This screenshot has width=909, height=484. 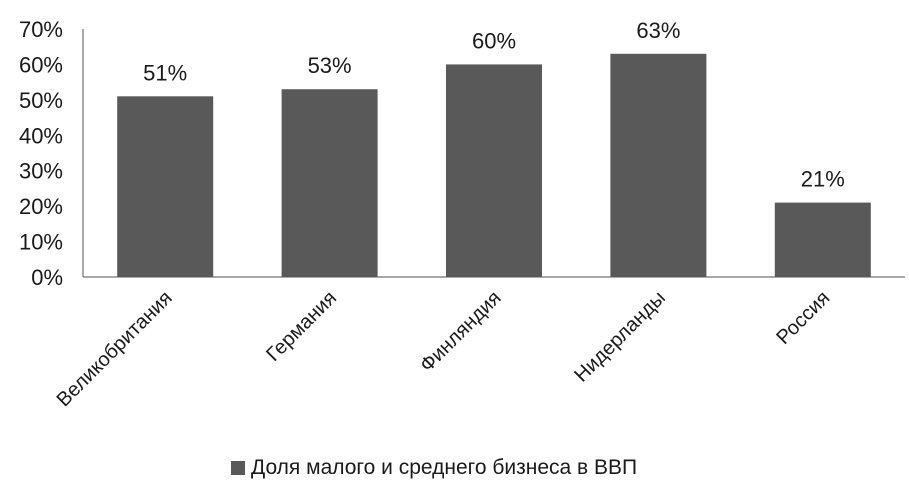 I want to click on data-label: 60%, so click(x=494, y=40).